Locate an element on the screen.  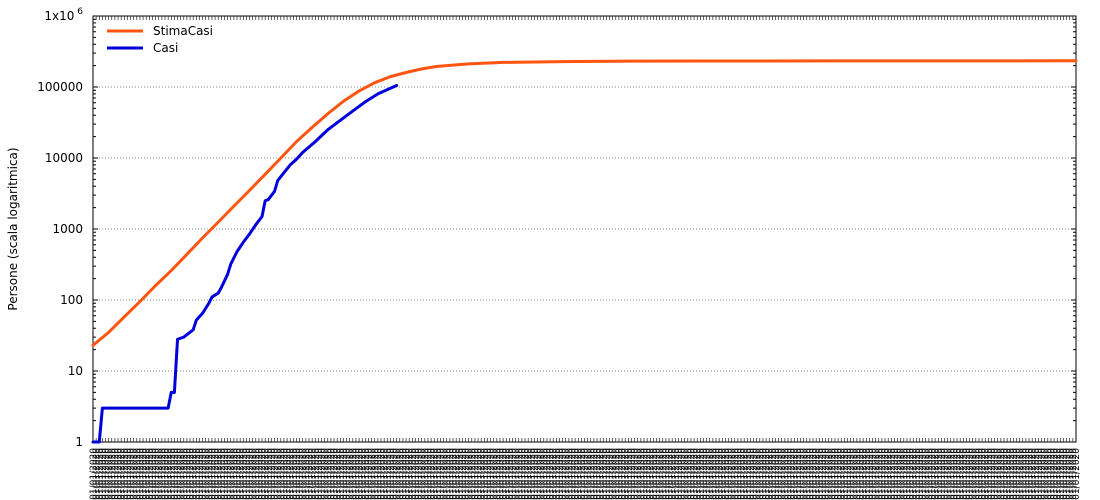
y-axis-title: Persone (scala logaritmica) is located at coordinates (13, 228).